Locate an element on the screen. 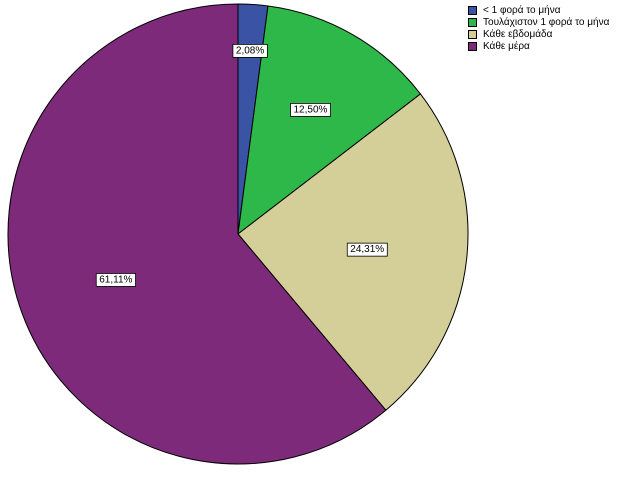 The height and width of the screenshot is (477, 628). legend-label: Τουλάχιστον 1 φορά το μήνα is located at coordinates (546, 22).